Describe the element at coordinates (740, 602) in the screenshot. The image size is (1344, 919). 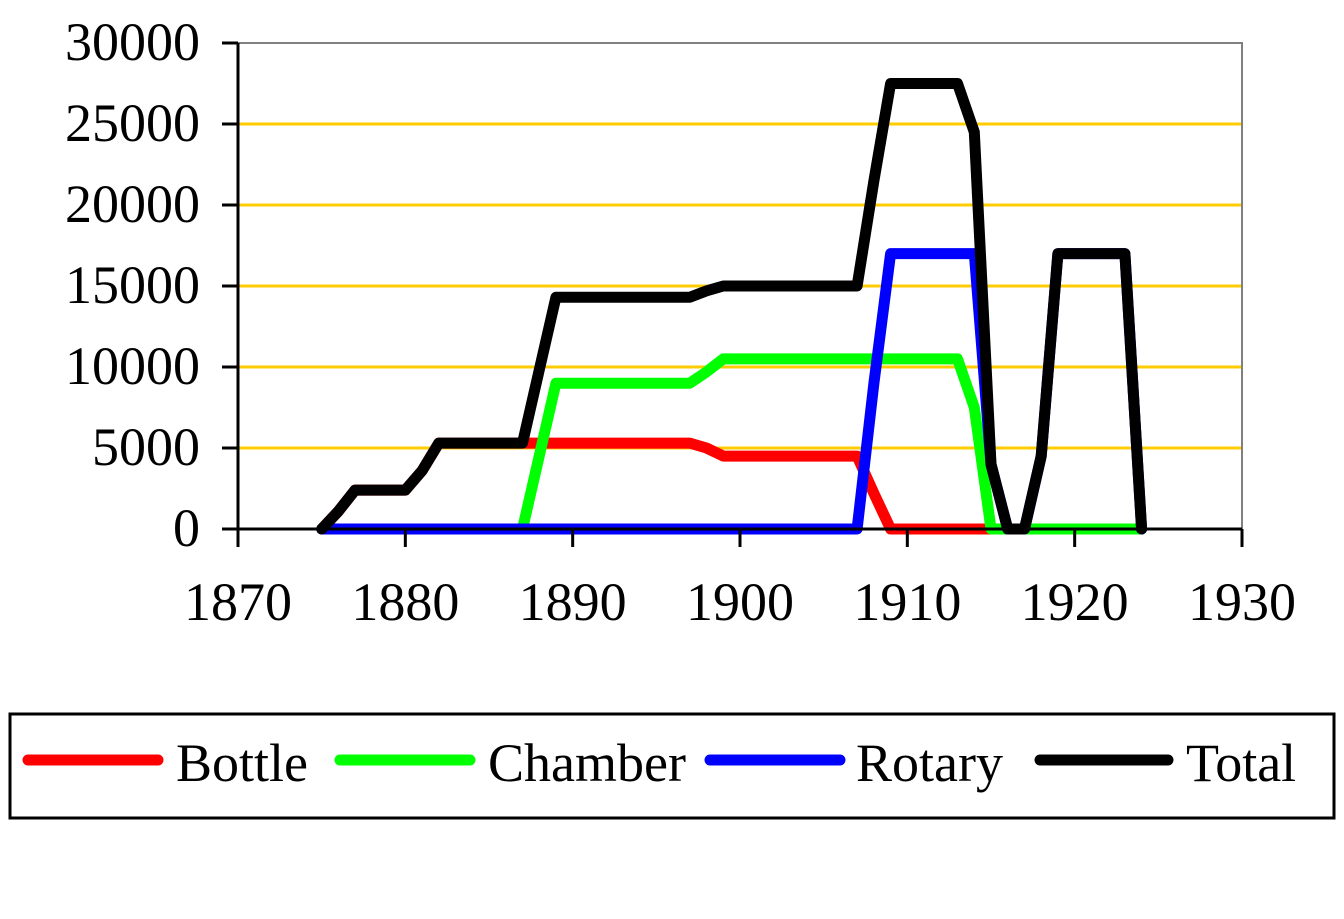
I see `x-tick-label-1900: 1900` at that location.